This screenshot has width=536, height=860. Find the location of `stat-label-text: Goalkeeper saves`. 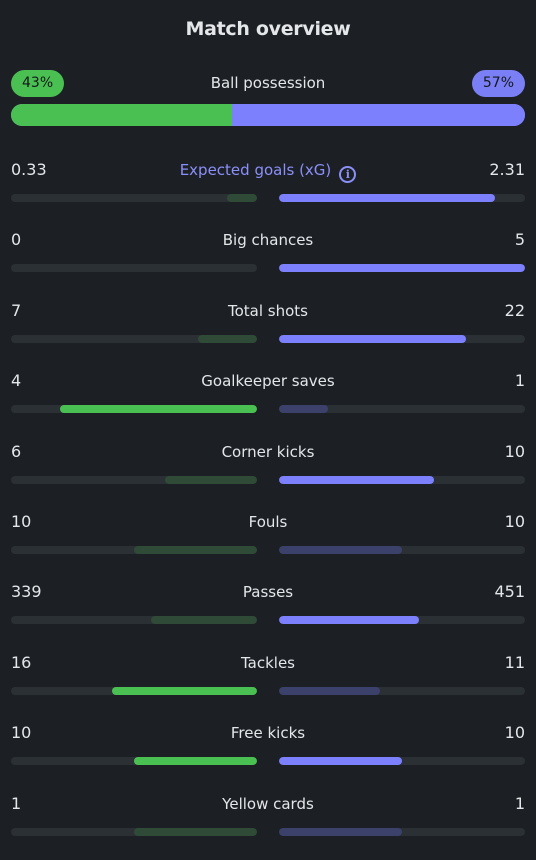

stat-label-text: Goalkeeper saves is located at coordinates (268, 381).